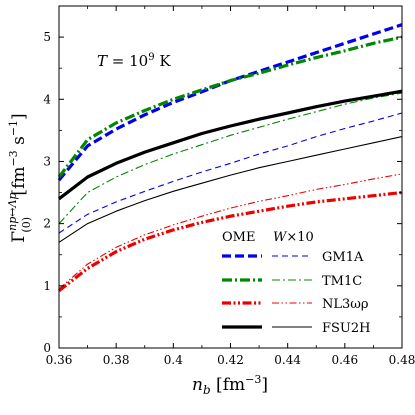 Image resolution: width=415 pixels, height=415 pixels. Describe the element at coordinates (173, 360) in the screenshot. I see `x-tick-label: 0.4` at that location.